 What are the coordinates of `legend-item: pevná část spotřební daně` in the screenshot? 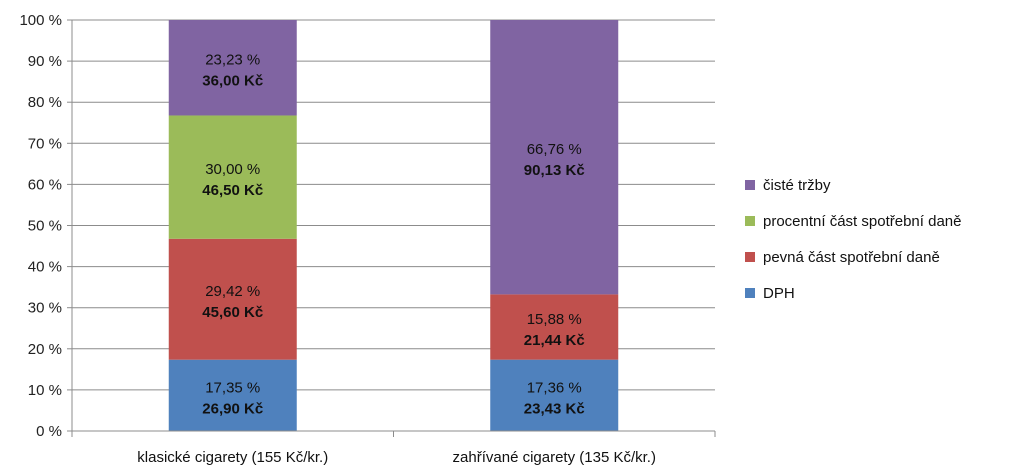 It's located at (880, 257).